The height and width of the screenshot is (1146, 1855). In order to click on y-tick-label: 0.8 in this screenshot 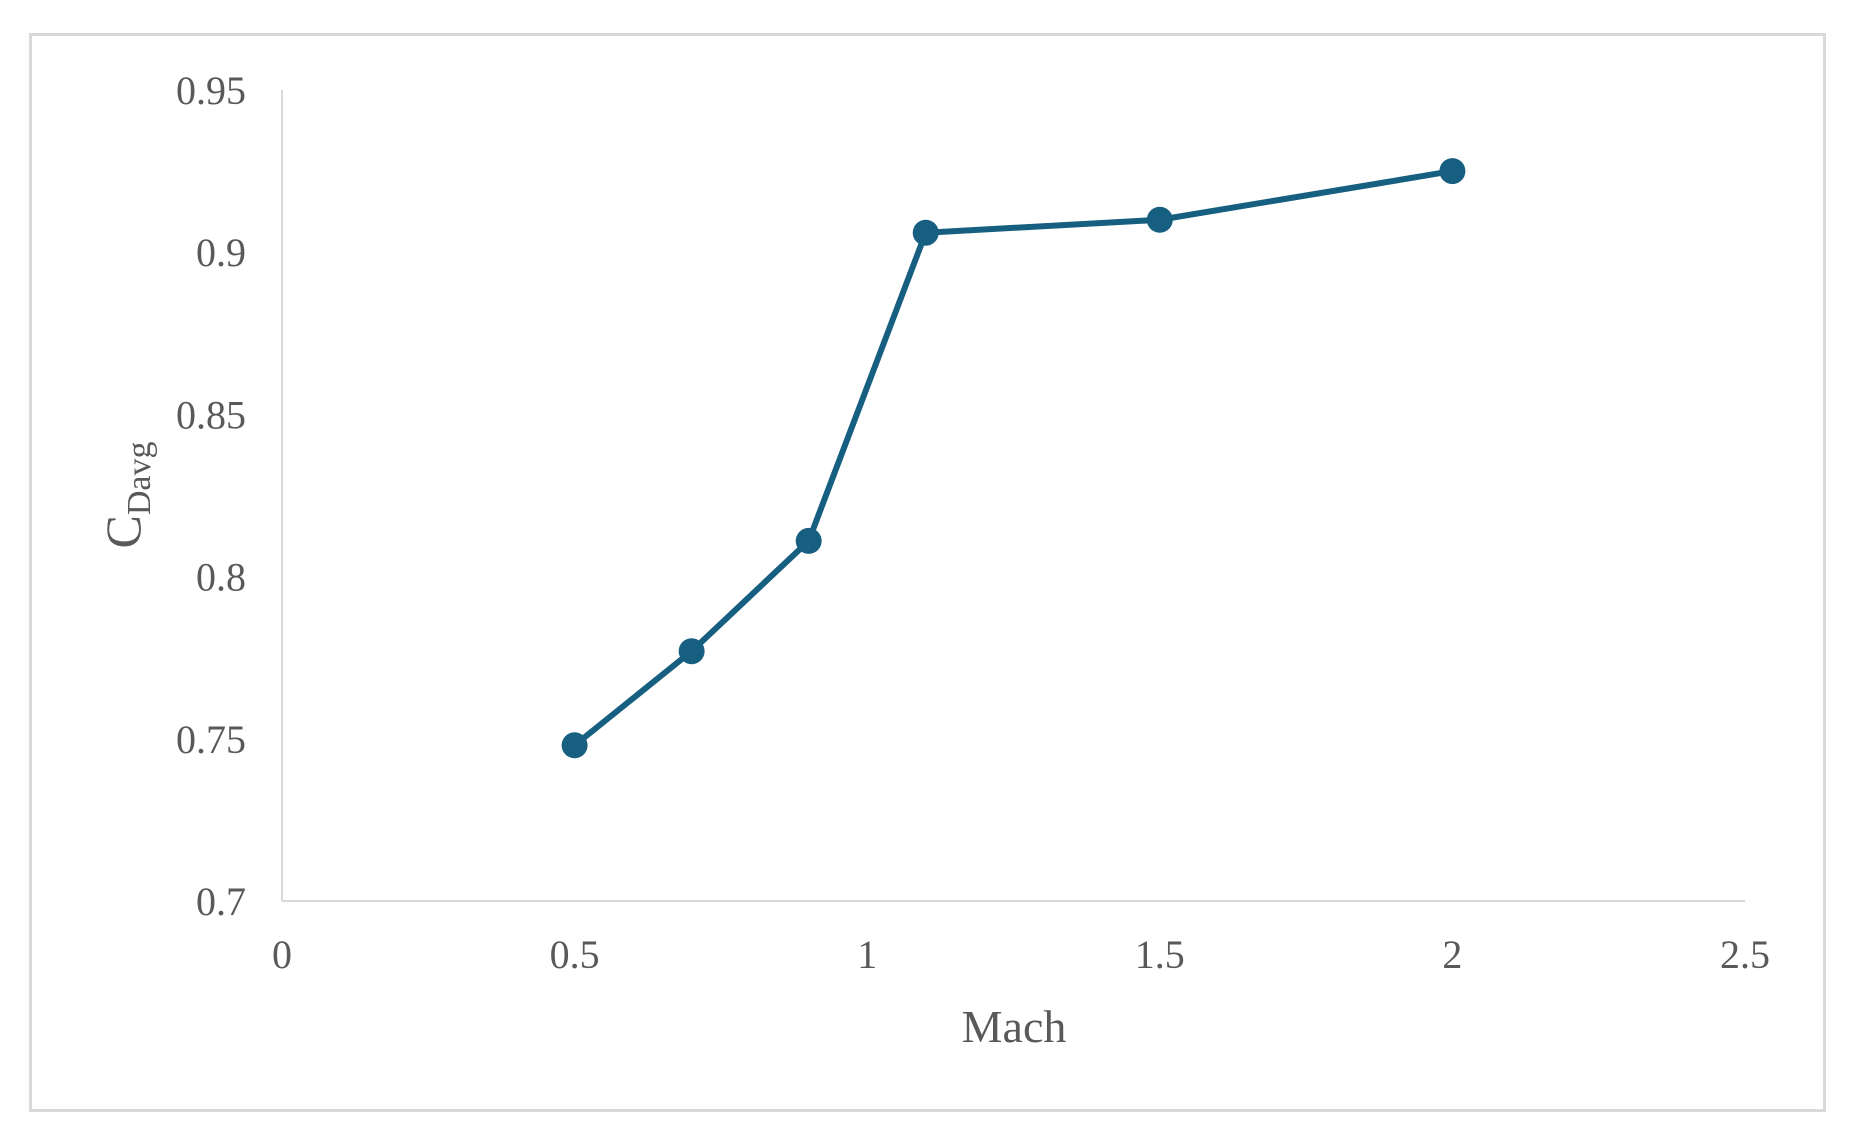, I will do `click(221, 577)`.